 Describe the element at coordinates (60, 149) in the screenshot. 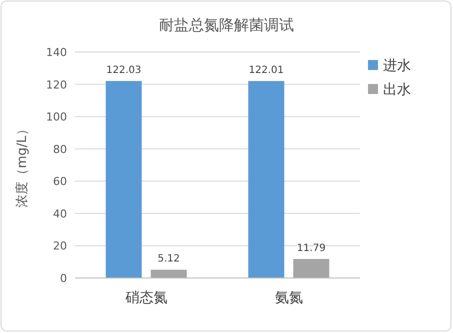

I see `y-tick-label: 80` at that location.